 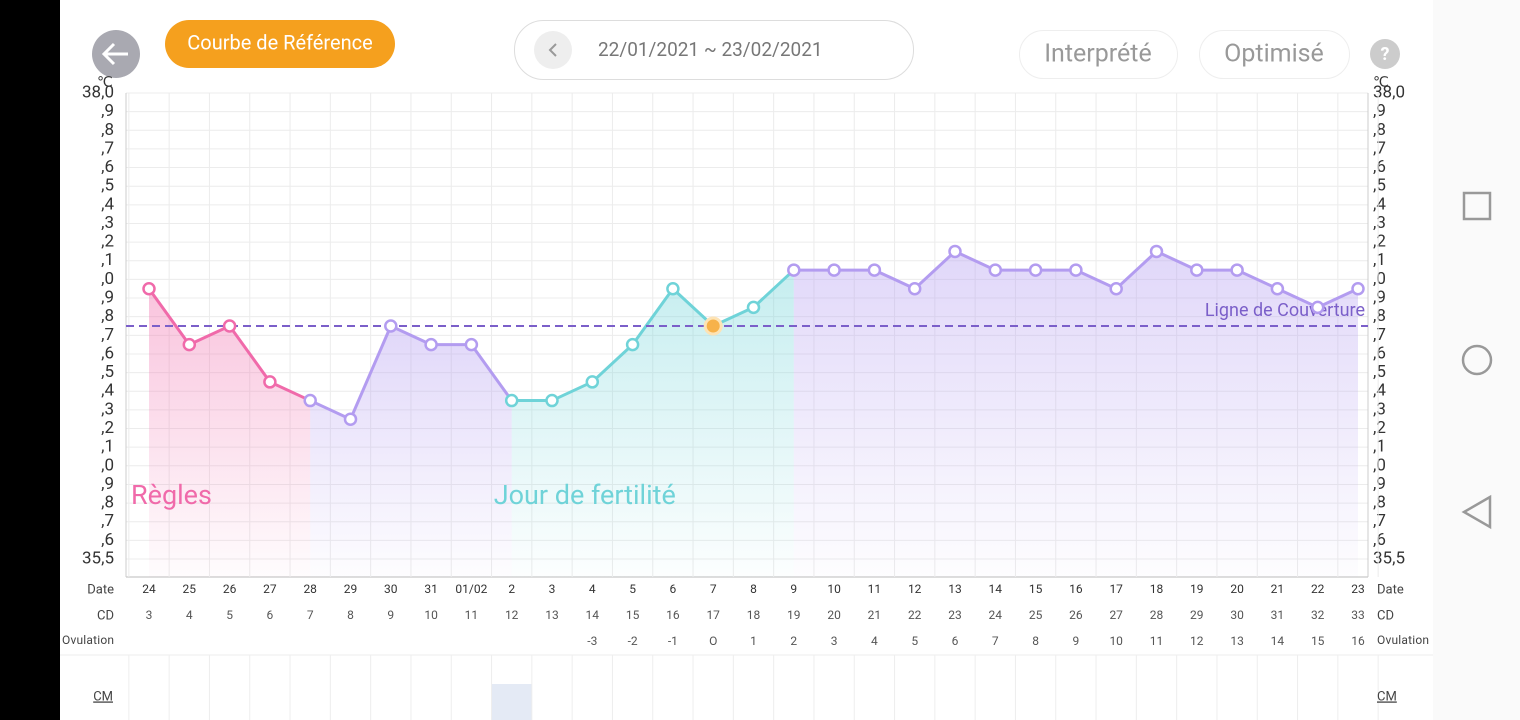 I want to click on back-button, so click(x=116, y=54).